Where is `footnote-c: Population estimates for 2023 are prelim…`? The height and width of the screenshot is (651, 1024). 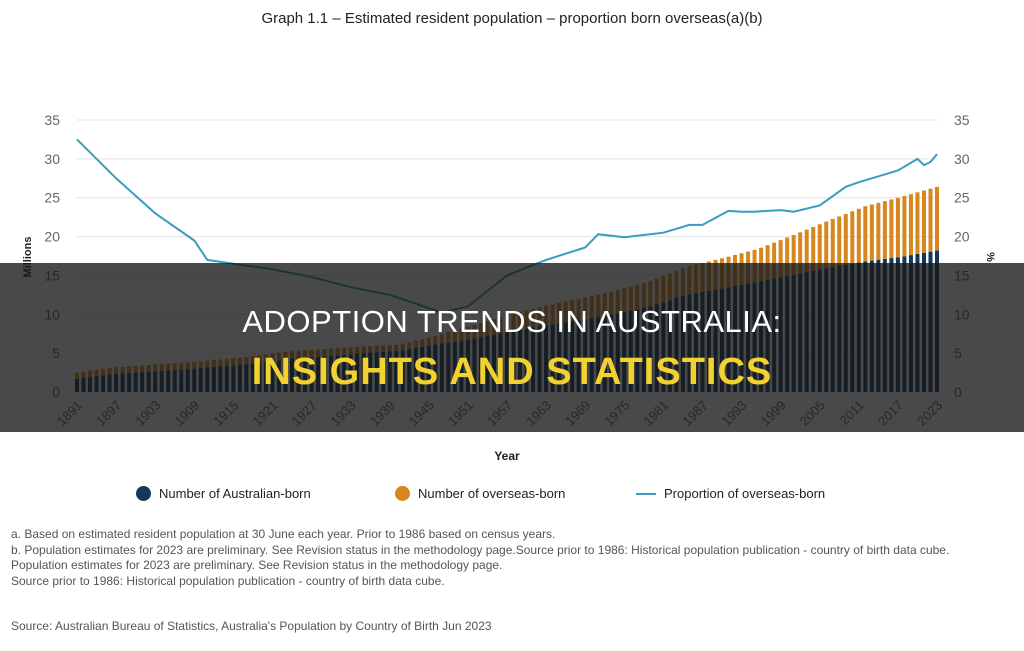
footnote-c: Population estimates for 2023 are prelim… is located at coordinates (257, 565).